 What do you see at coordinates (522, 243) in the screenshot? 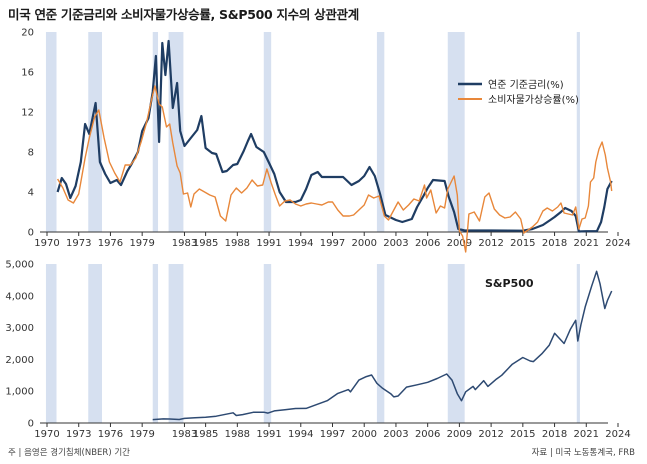
I see `top-x-tick-label: 2015` at bounding box center [522, 243].